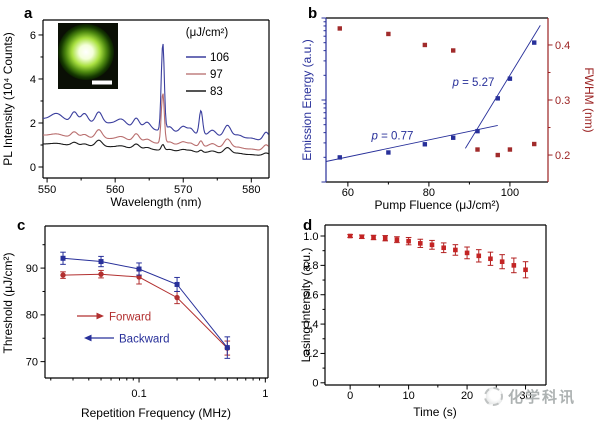  What do you see at coordinates (562, 156) in the screenshot?
I see `b-right-tick: 0.2` at bounding box center [562, 156].